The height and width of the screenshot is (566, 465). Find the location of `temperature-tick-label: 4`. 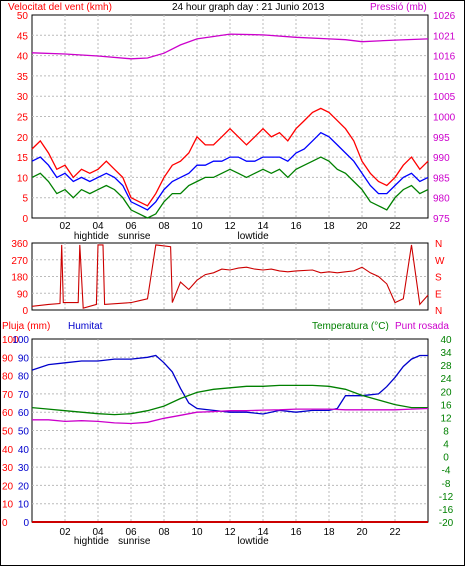

temperature-tick-label: 4 is located at coordinates (446, 445).